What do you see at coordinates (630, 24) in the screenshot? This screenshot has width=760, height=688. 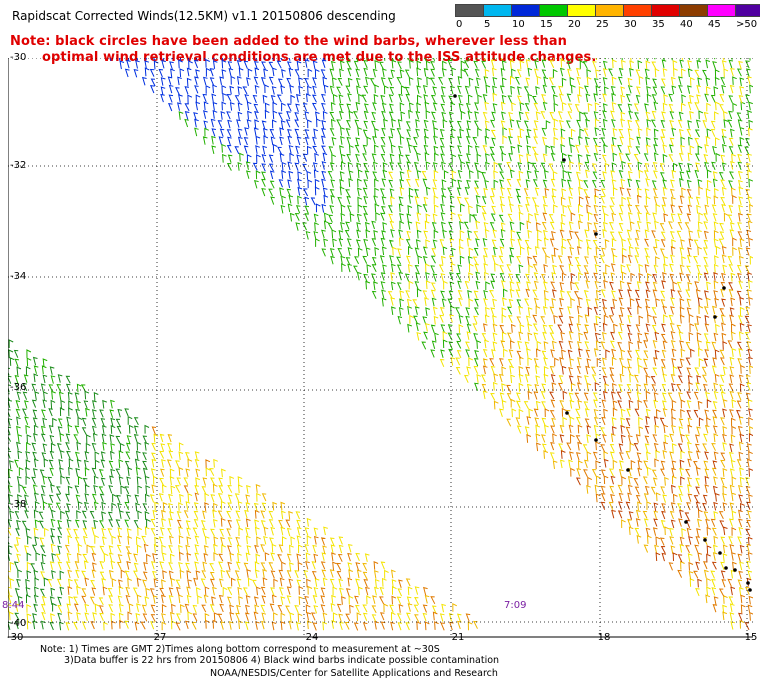 I see `legend-label: 30` at bounding box center [630, 24].